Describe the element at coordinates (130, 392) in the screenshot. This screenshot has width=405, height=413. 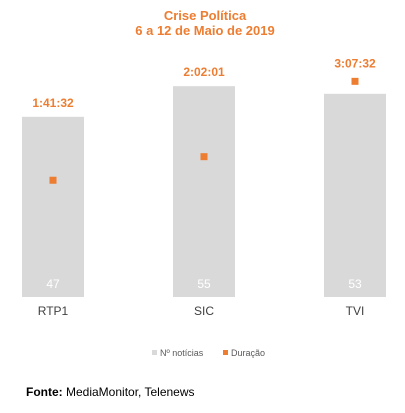
I see `source-text: MediaMonitor, Telenews` at that location.